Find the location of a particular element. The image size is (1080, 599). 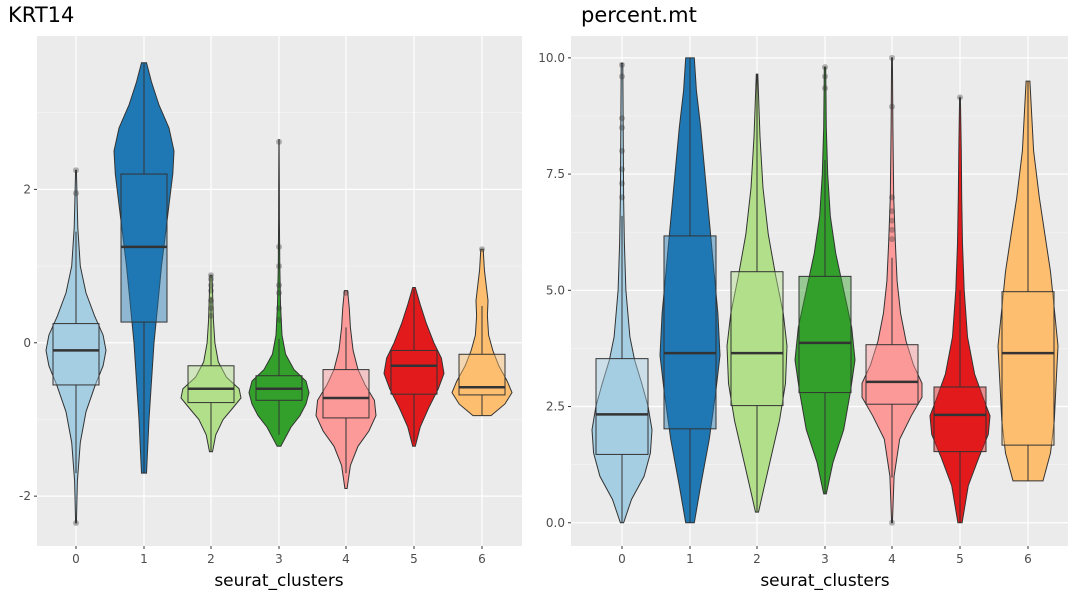

y-tick-label: 10.0 is located at coordinates (551, 58).